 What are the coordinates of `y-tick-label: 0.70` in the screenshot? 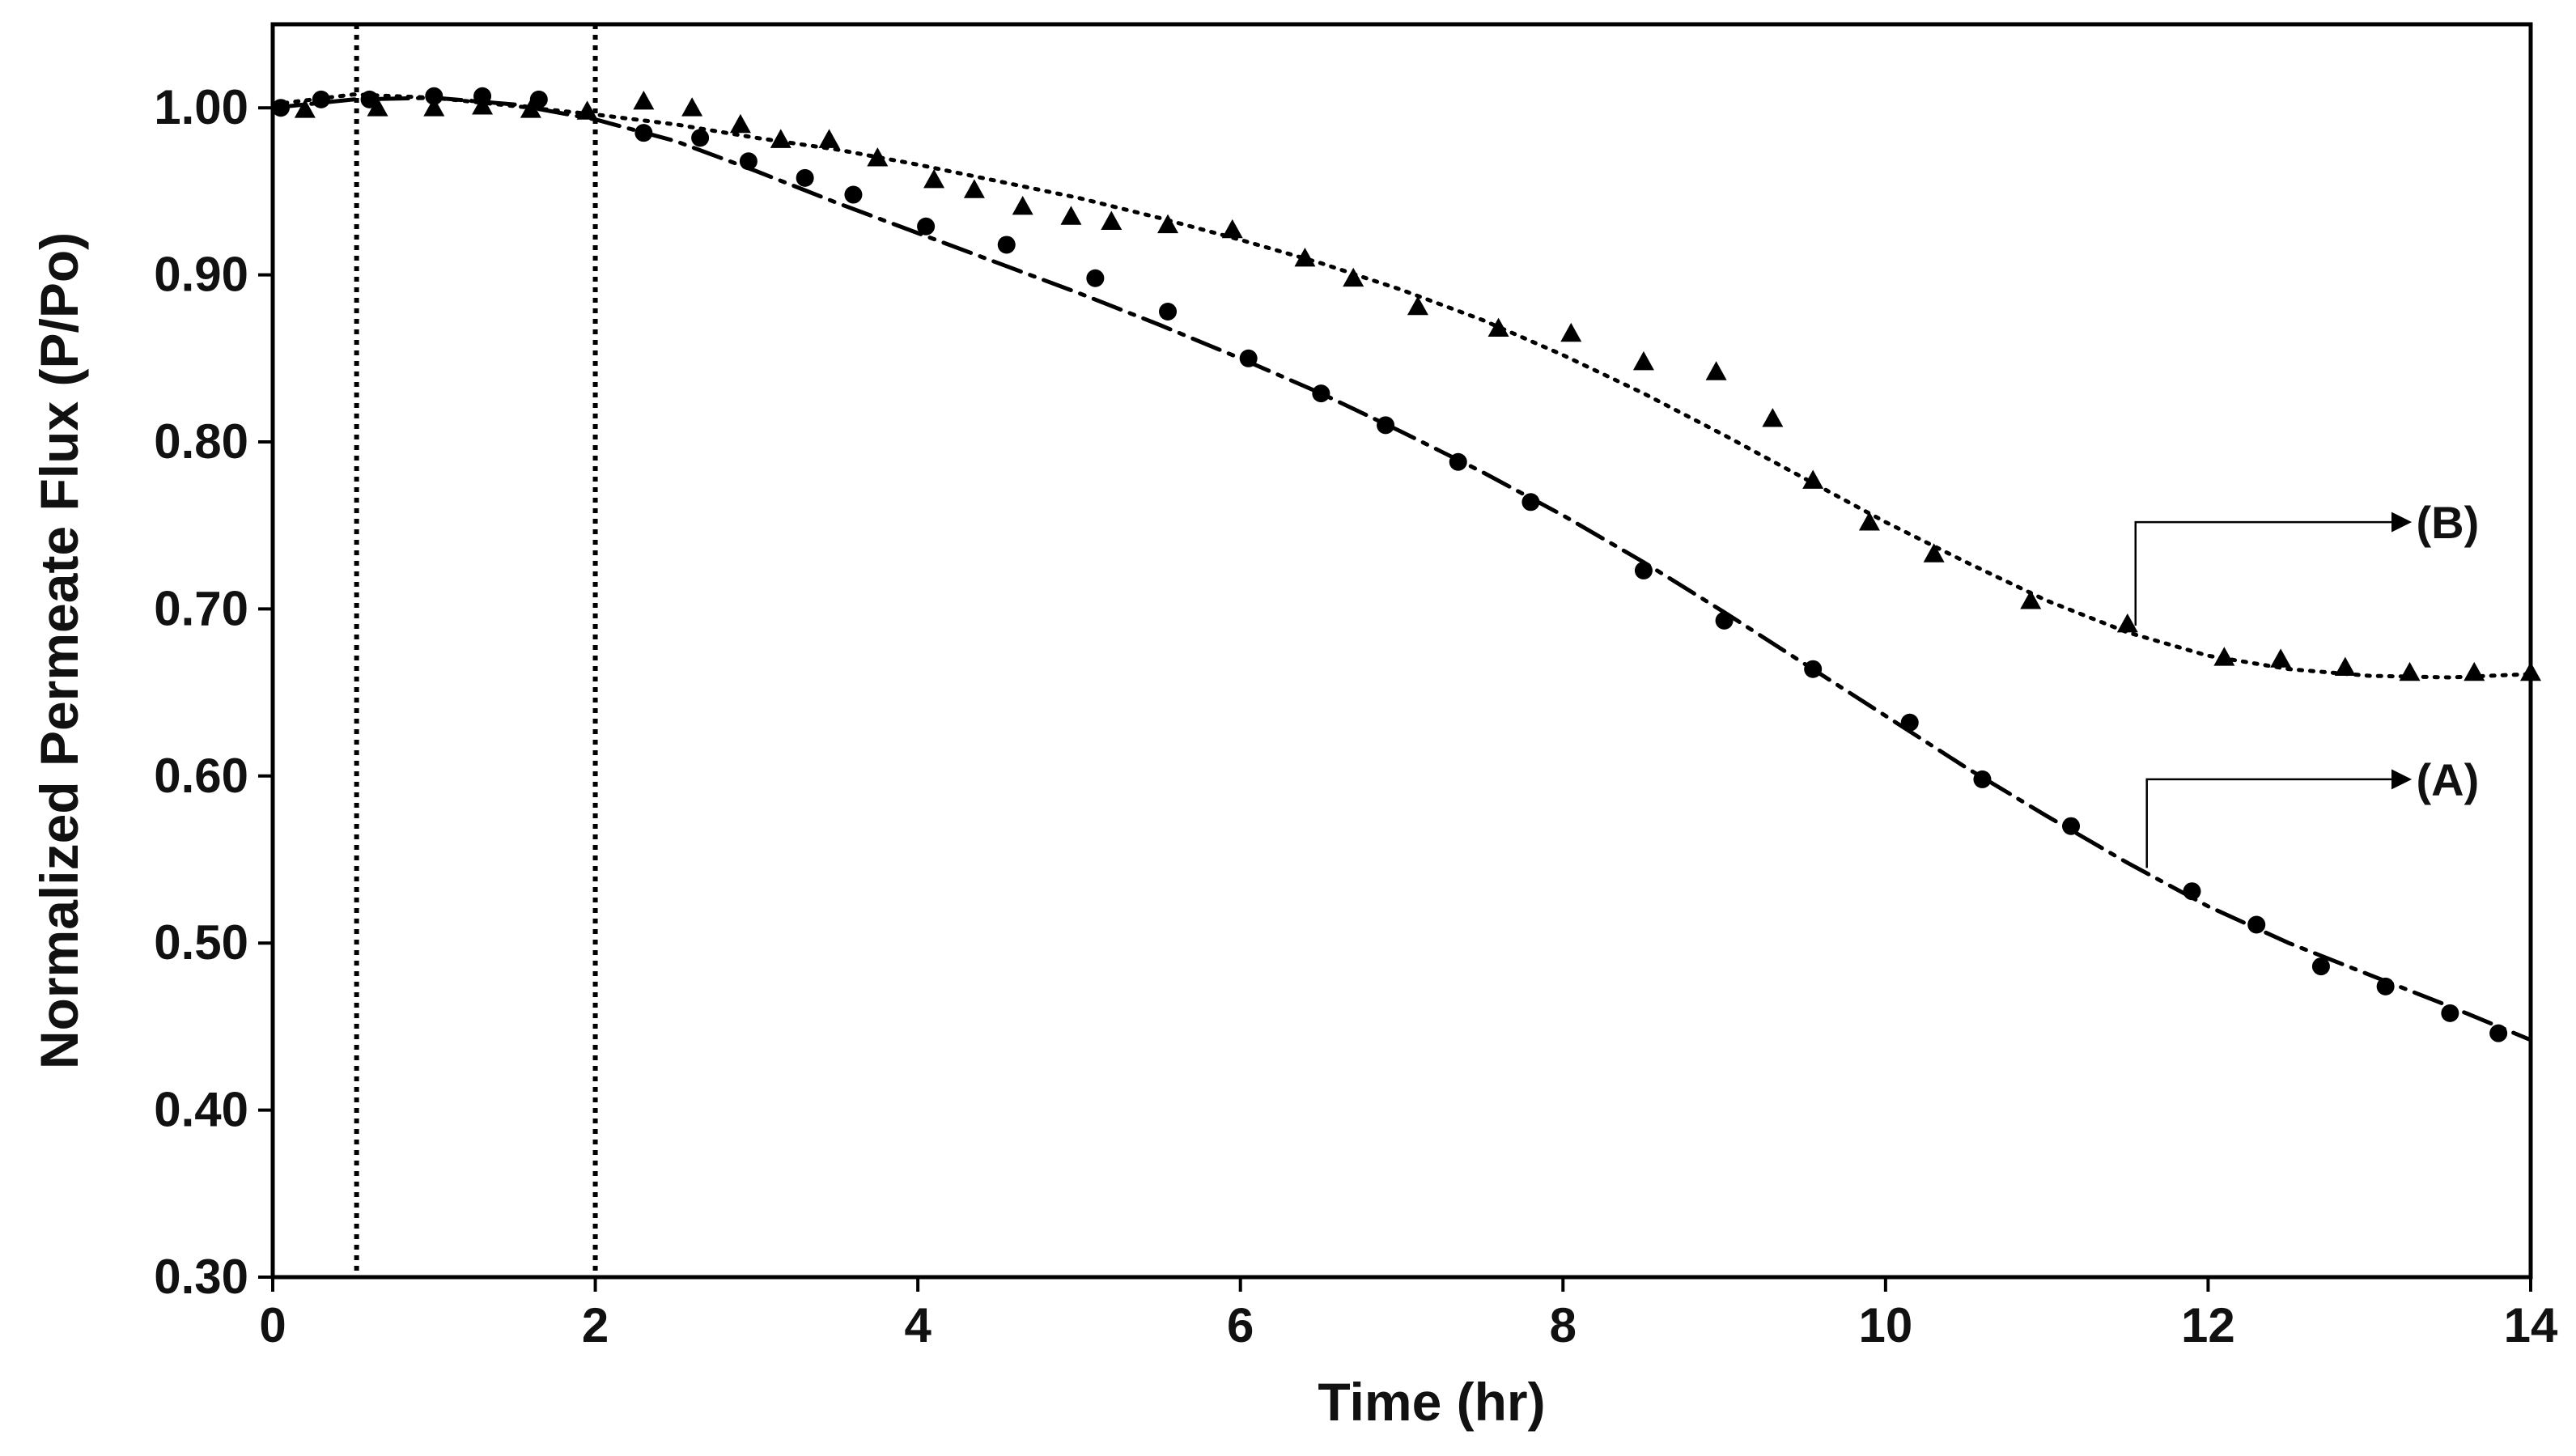 It's located at (201, 608).